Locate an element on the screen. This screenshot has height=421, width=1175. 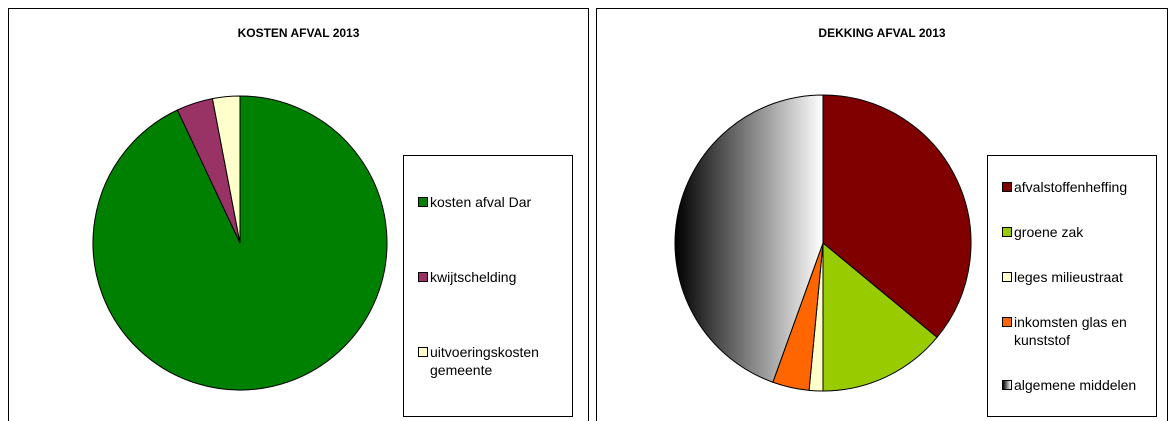
legend-label: algemene middelen is located at coordinates (1075, 385).